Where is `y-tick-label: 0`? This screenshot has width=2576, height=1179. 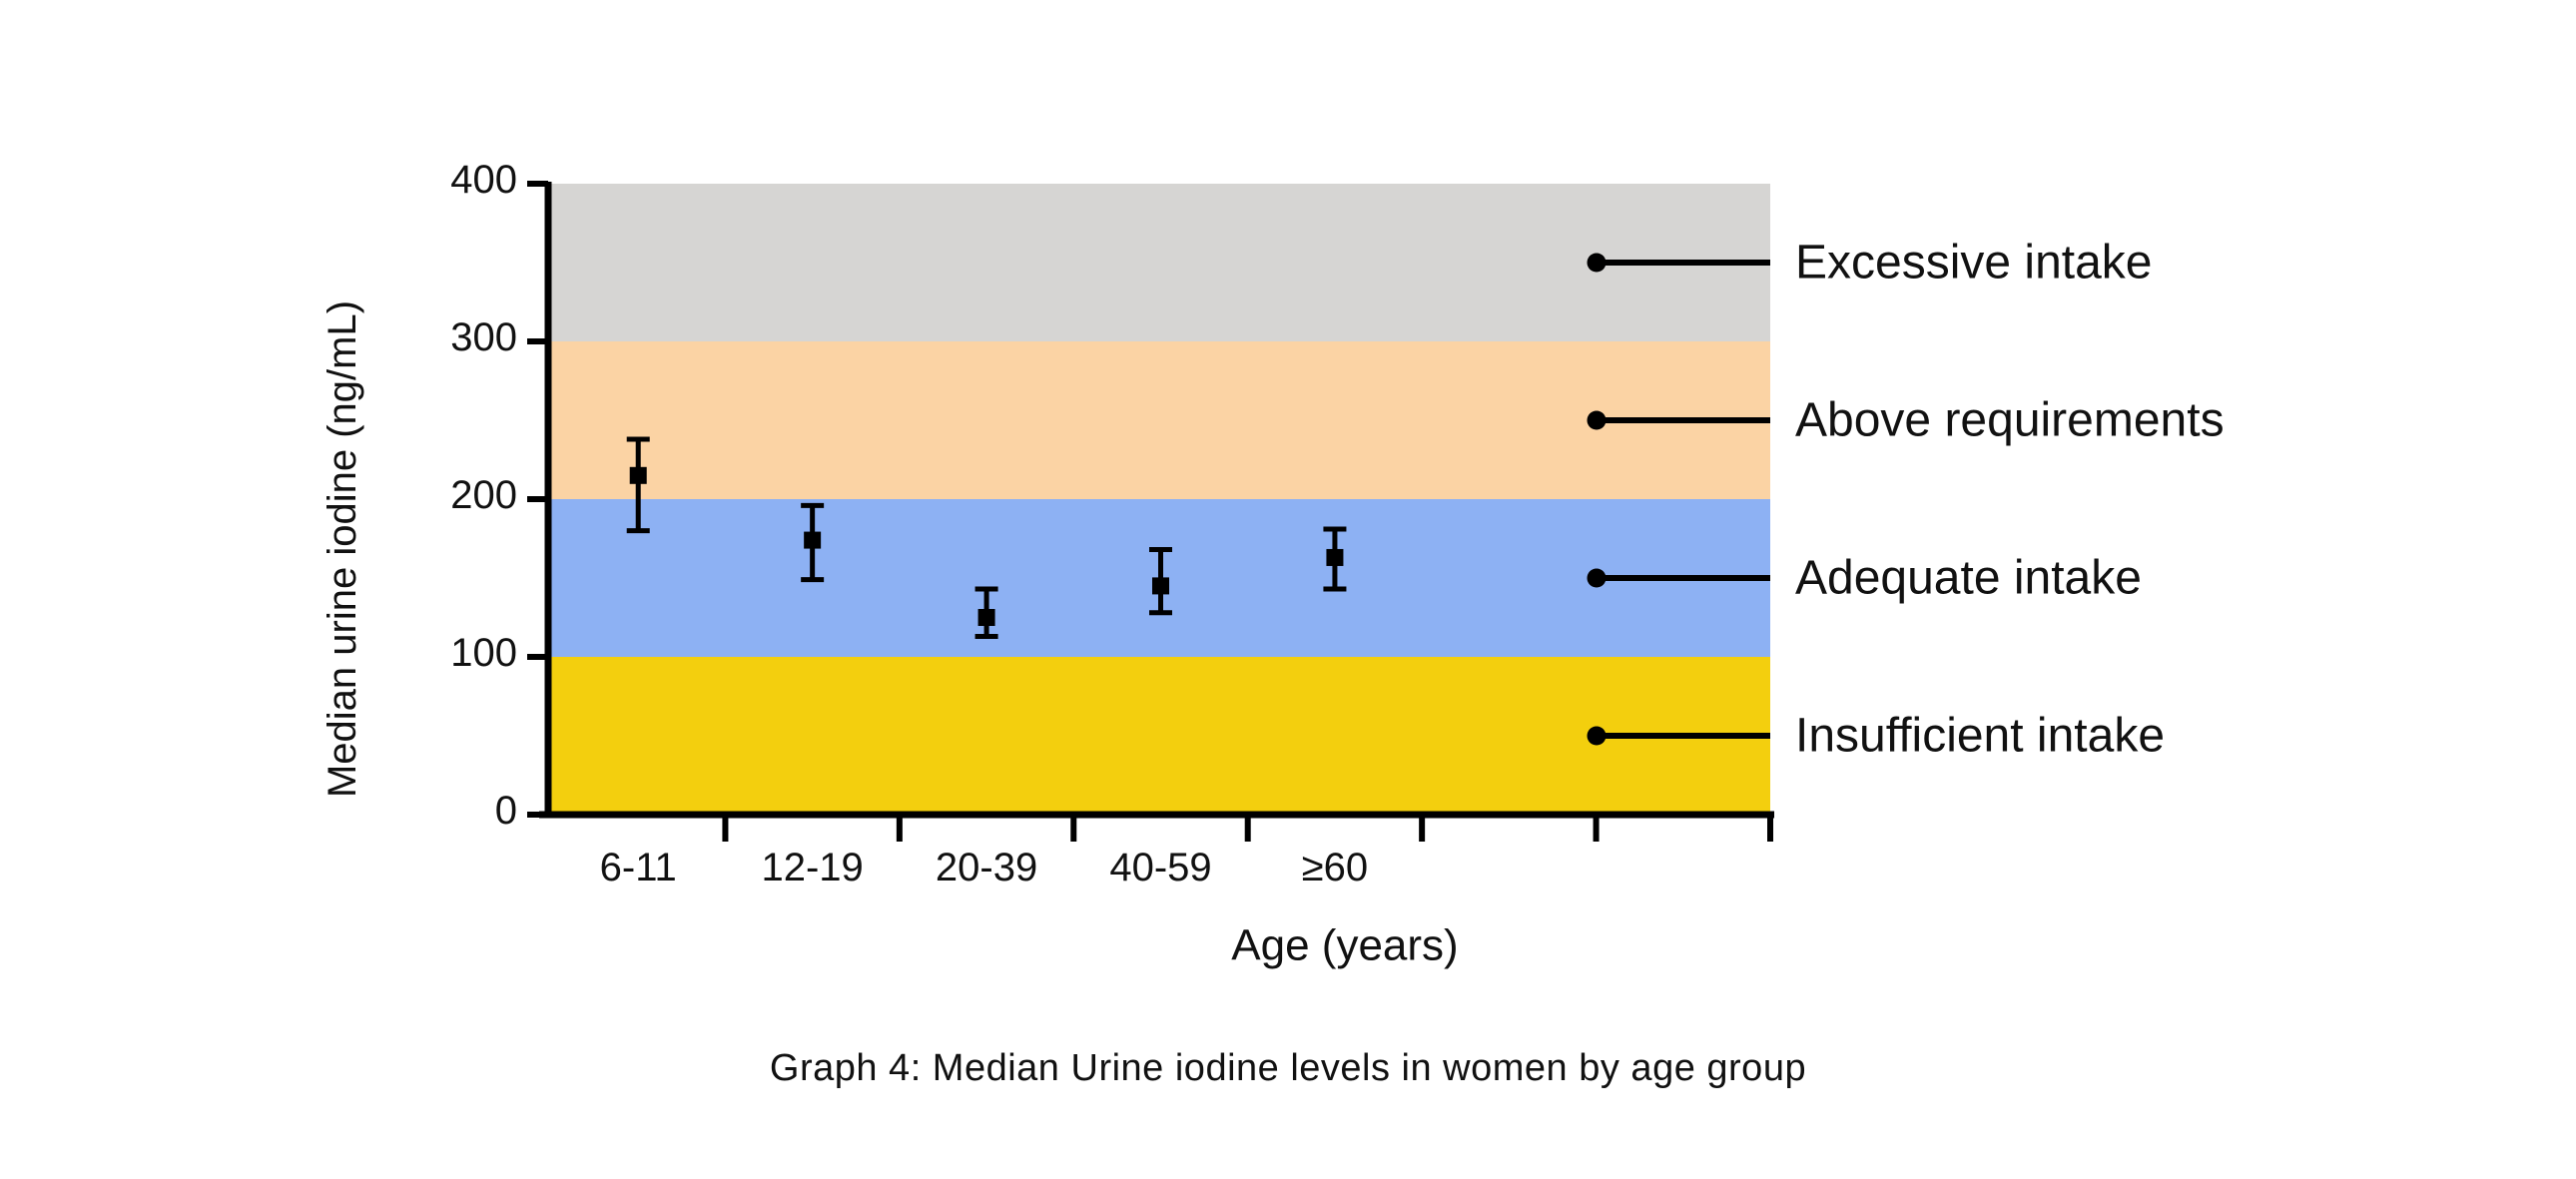
y-tick-label: 0 is located at coordinates (506, 811).